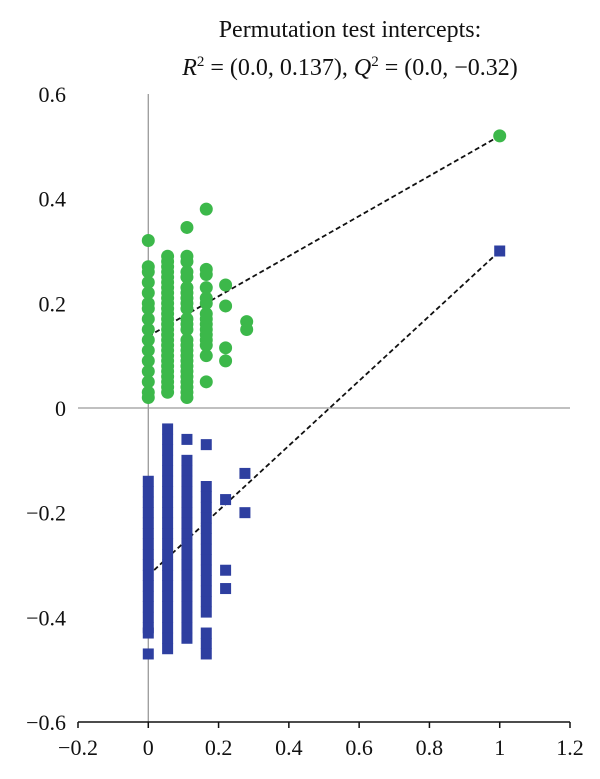 This screenshot has width=600, height=779. I want to click on chart-subtitle: R2 = (0.0, 0.137), Q2 = (0.0, −0.32), so click(350, 65).